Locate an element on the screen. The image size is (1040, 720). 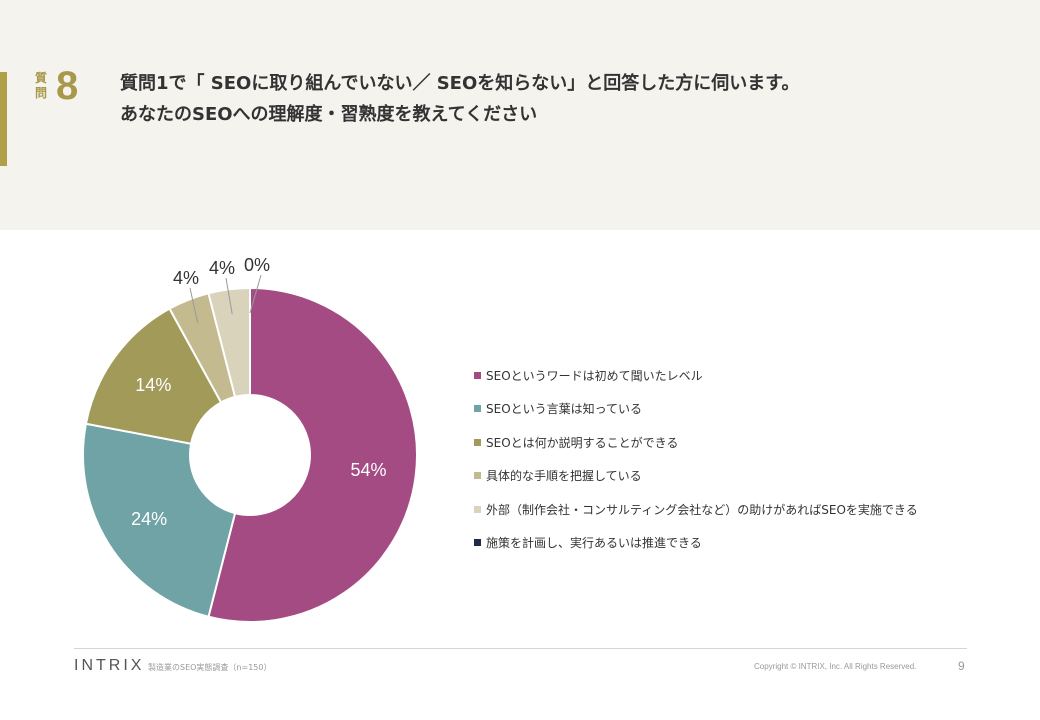
legend-label: 施策を計画し、実行あるいは推進できる is located at coordinates (594, 543).